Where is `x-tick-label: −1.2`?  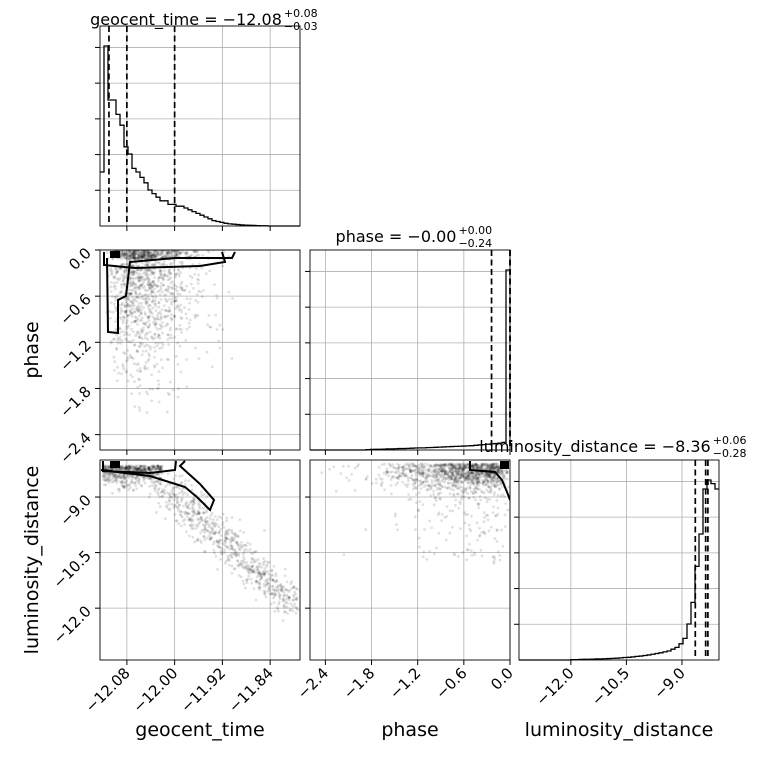
x-tick-label: −1.2 is located at coordinates (405, 683).